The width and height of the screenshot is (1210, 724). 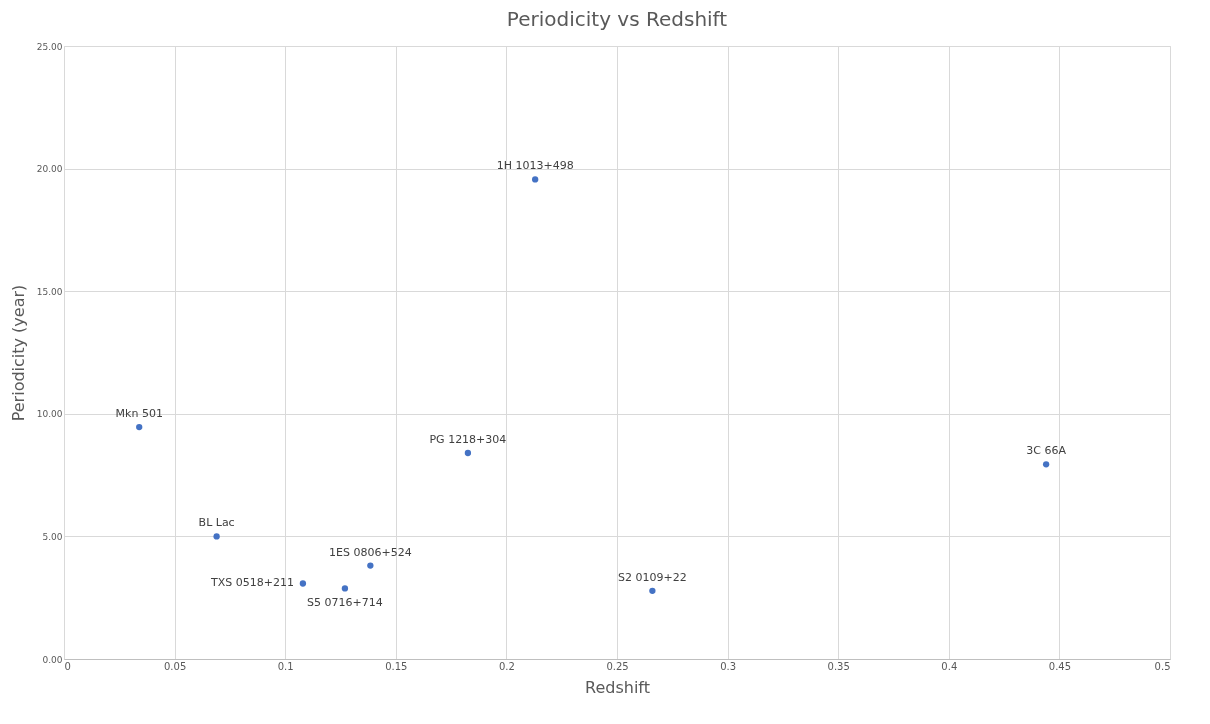 I want to click on x-tick-label: 0.25, so click(x=617, y=666).